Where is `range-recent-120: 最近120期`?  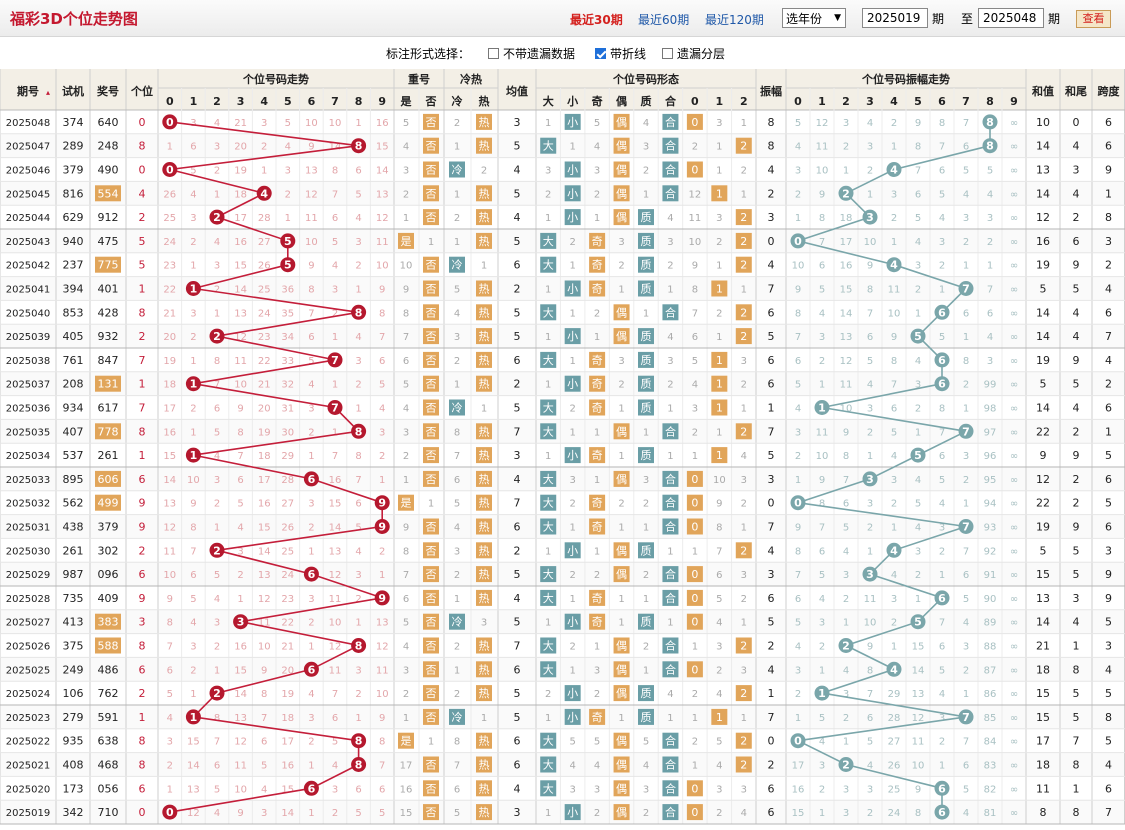
range-recent-120: 最近120期 is located at coordinates (734, 20).